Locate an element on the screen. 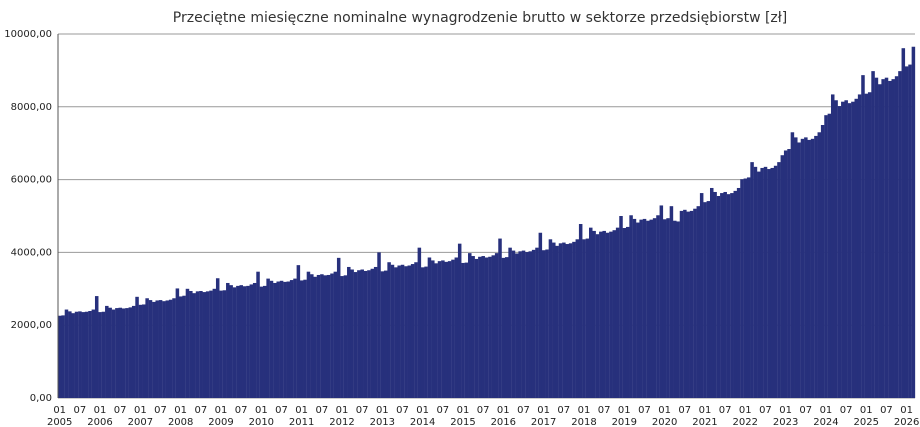 Image resolution: width=920 pixels, height=427 pixels. year-label: 2021 is located at coordinates (704, 422).